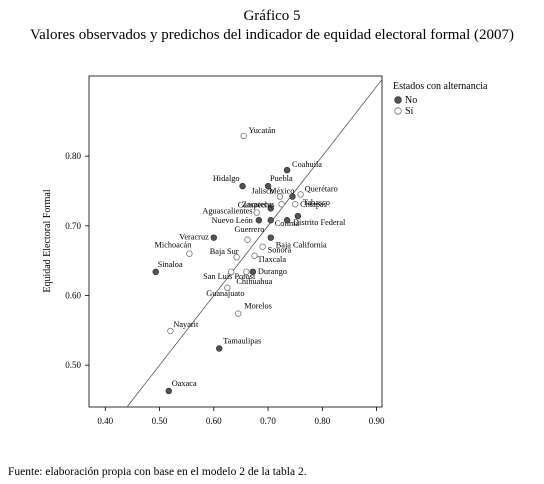 This screenshot has width=544, height=484. What do you see at coordinates (300, 194) in the screenshot?
I see `point-queretaro` at bounding box center [300, 194].